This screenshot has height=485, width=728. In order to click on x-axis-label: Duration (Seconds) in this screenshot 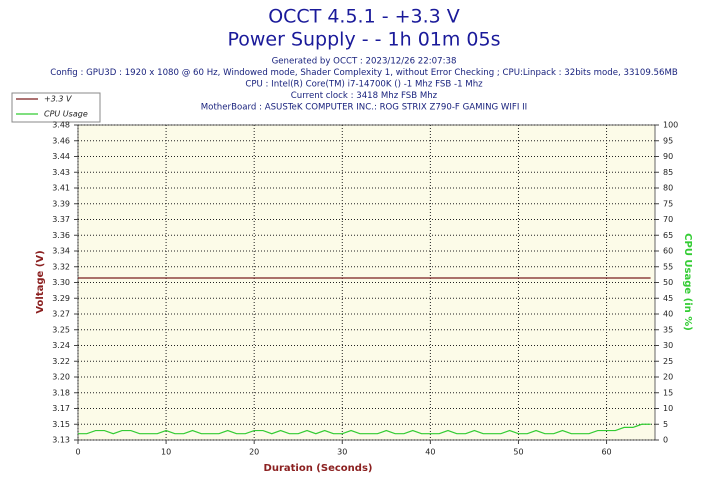, I will do `click(318, 468)`.